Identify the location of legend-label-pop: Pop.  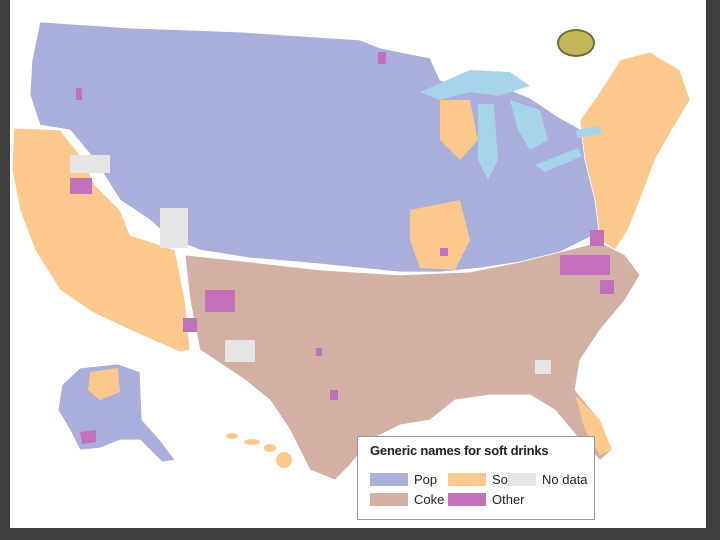
(426, 479).